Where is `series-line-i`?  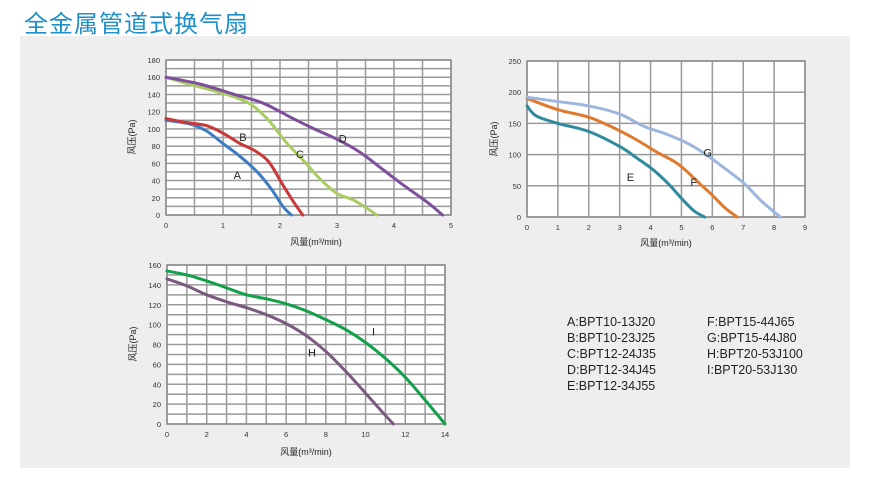
series-line-i is located at coordinates (306, 347).